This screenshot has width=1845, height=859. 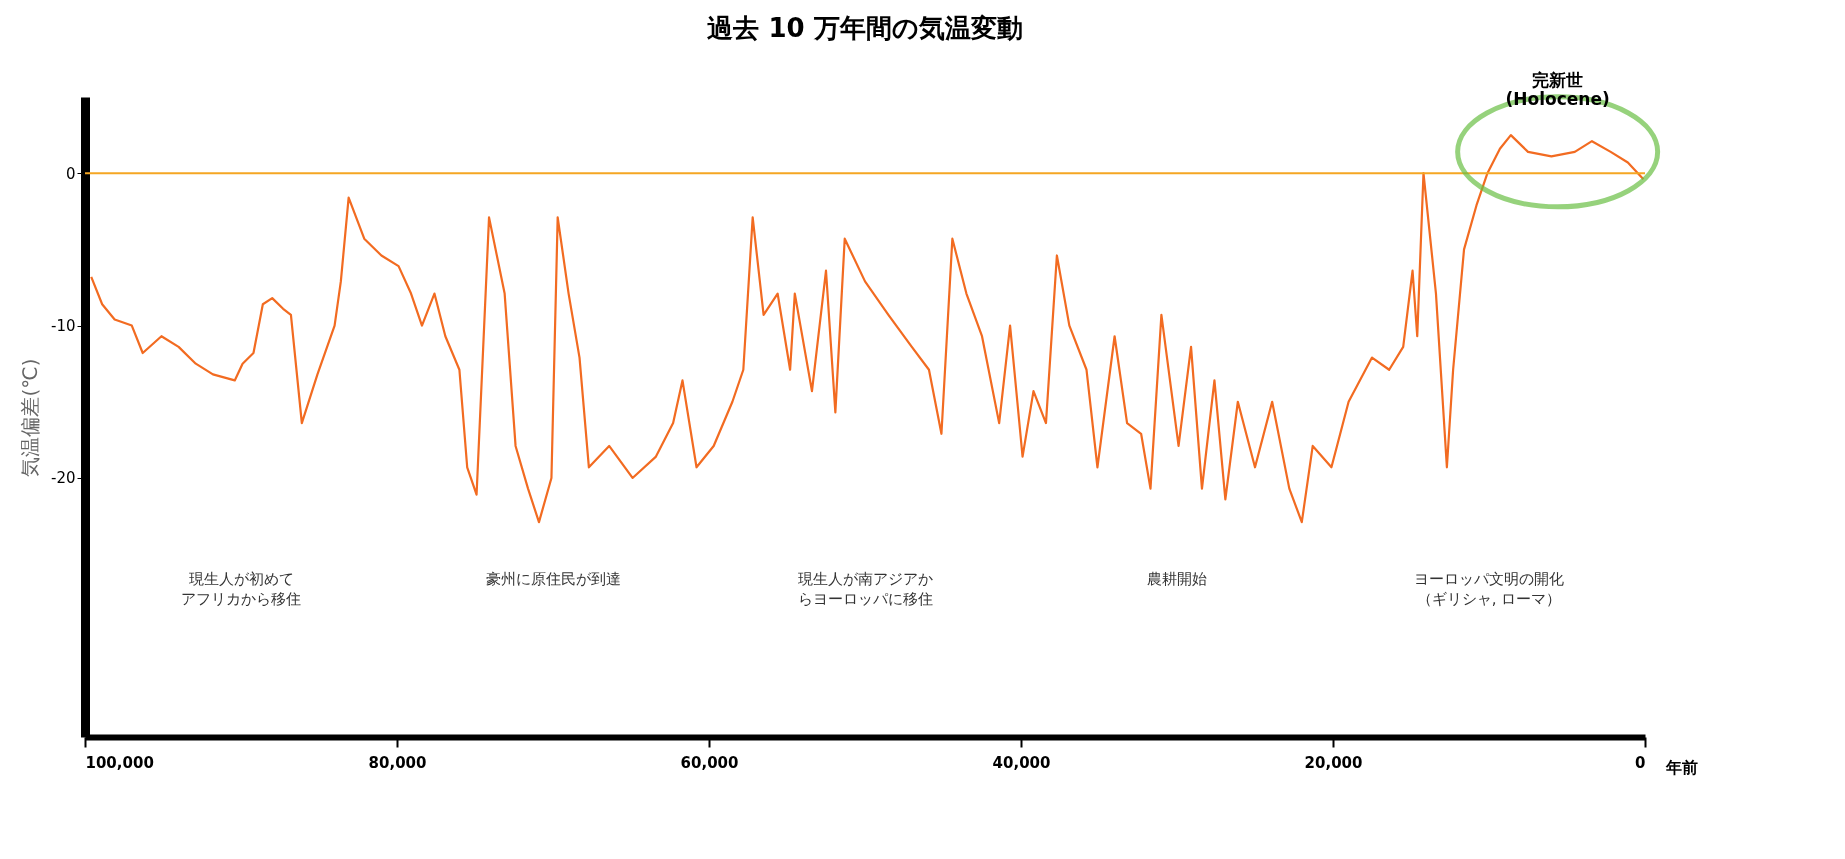 What do you see at coordinates (30, 417) in the screenshot?
I see `y-axis-title: 気温偏差(℃)` at bounding box center [30, 417].